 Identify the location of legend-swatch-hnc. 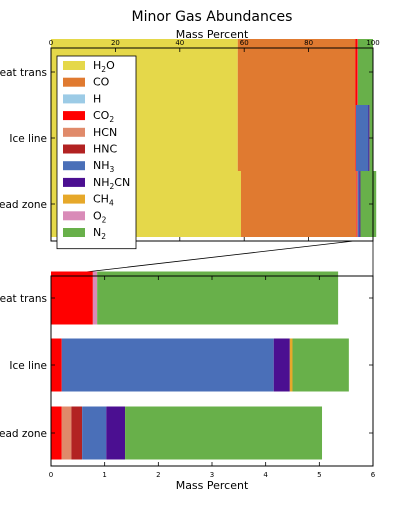
(74, 149).